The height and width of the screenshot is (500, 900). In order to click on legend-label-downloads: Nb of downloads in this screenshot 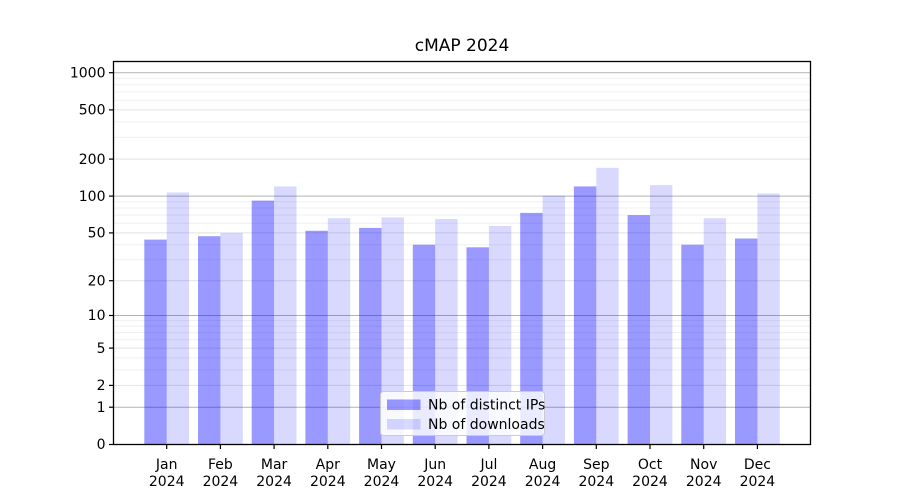, I will do `click(486, 425)`.